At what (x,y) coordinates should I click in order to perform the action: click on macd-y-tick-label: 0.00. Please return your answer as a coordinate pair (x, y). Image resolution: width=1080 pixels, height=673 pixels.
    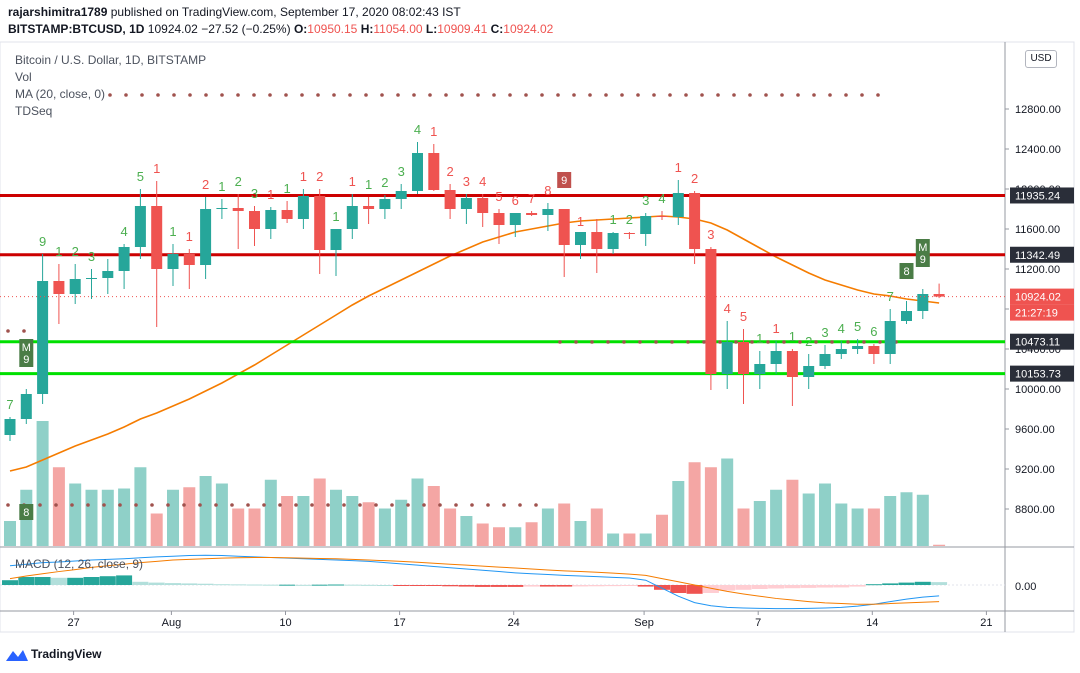
    Looking at the image, I should click on (1025, 587).